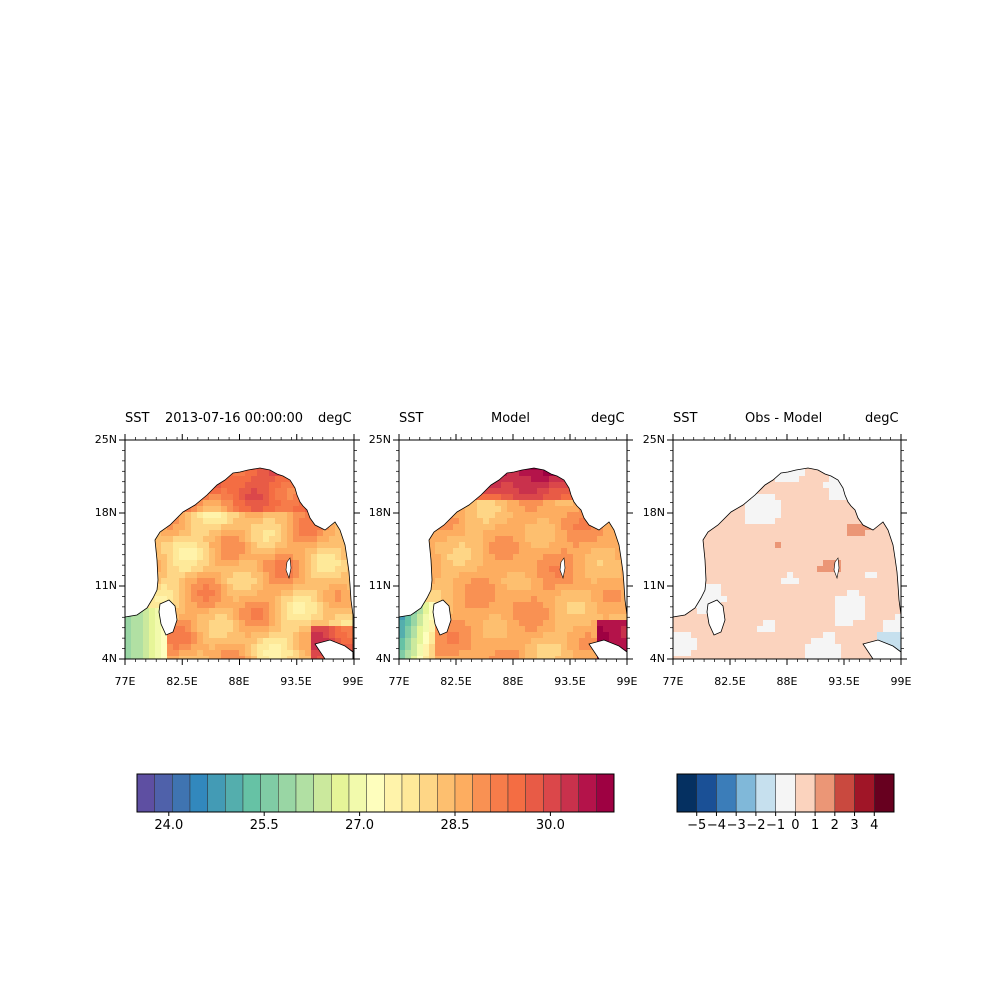  Describe the element at coordinates (181, 793) in the screenshot. I see `colorbar-swatch` at that location.